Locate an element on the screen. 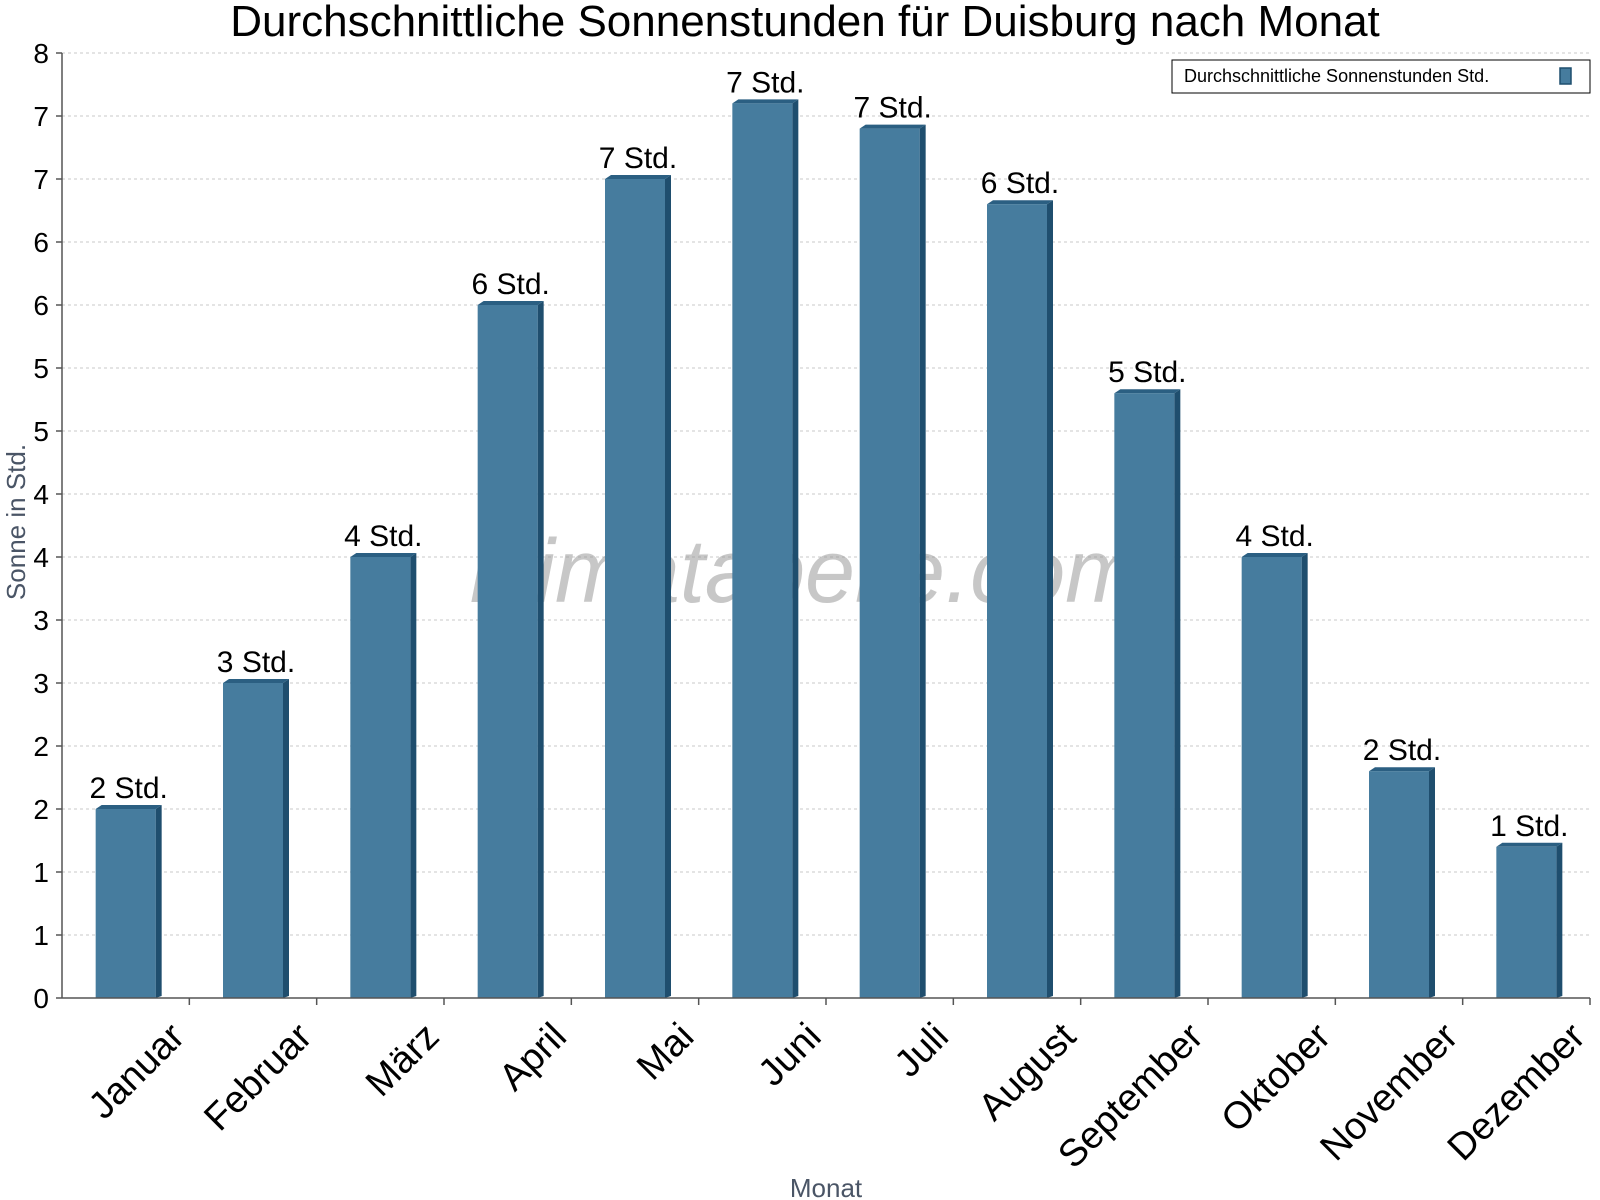  x-tick-label: Oktober is located at coordinates (1277, 1078).